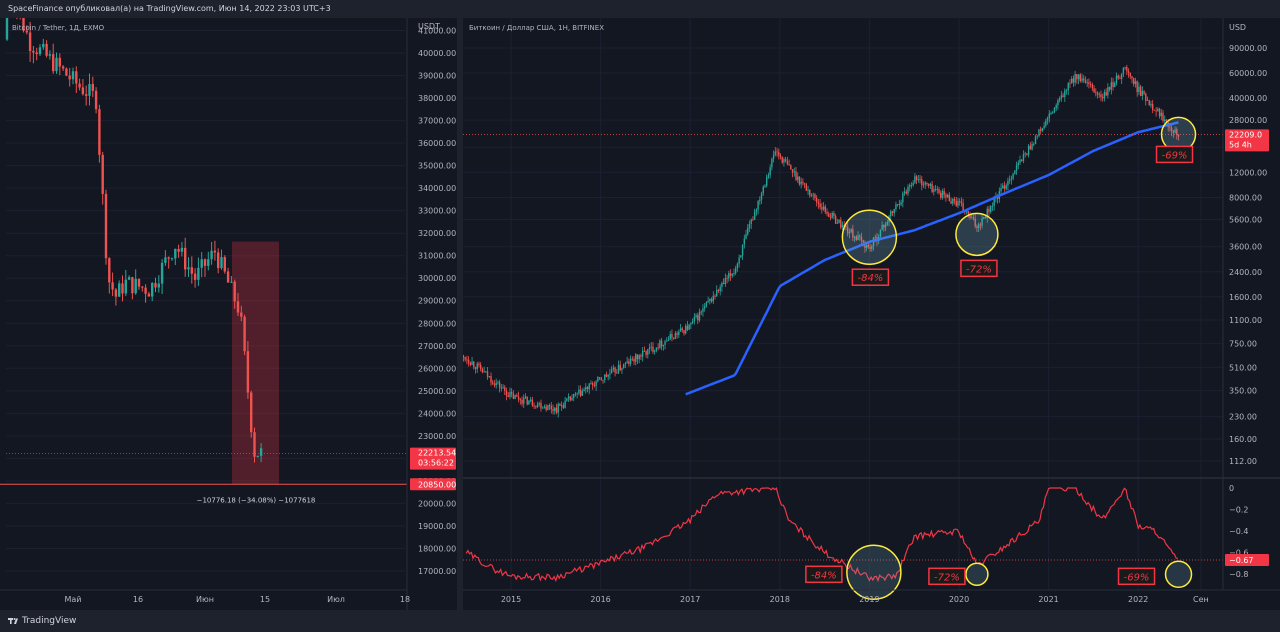 This screenshot has width=1280, height=632. I want to click on left-price-tick: 41000.00, so click(437, 31).